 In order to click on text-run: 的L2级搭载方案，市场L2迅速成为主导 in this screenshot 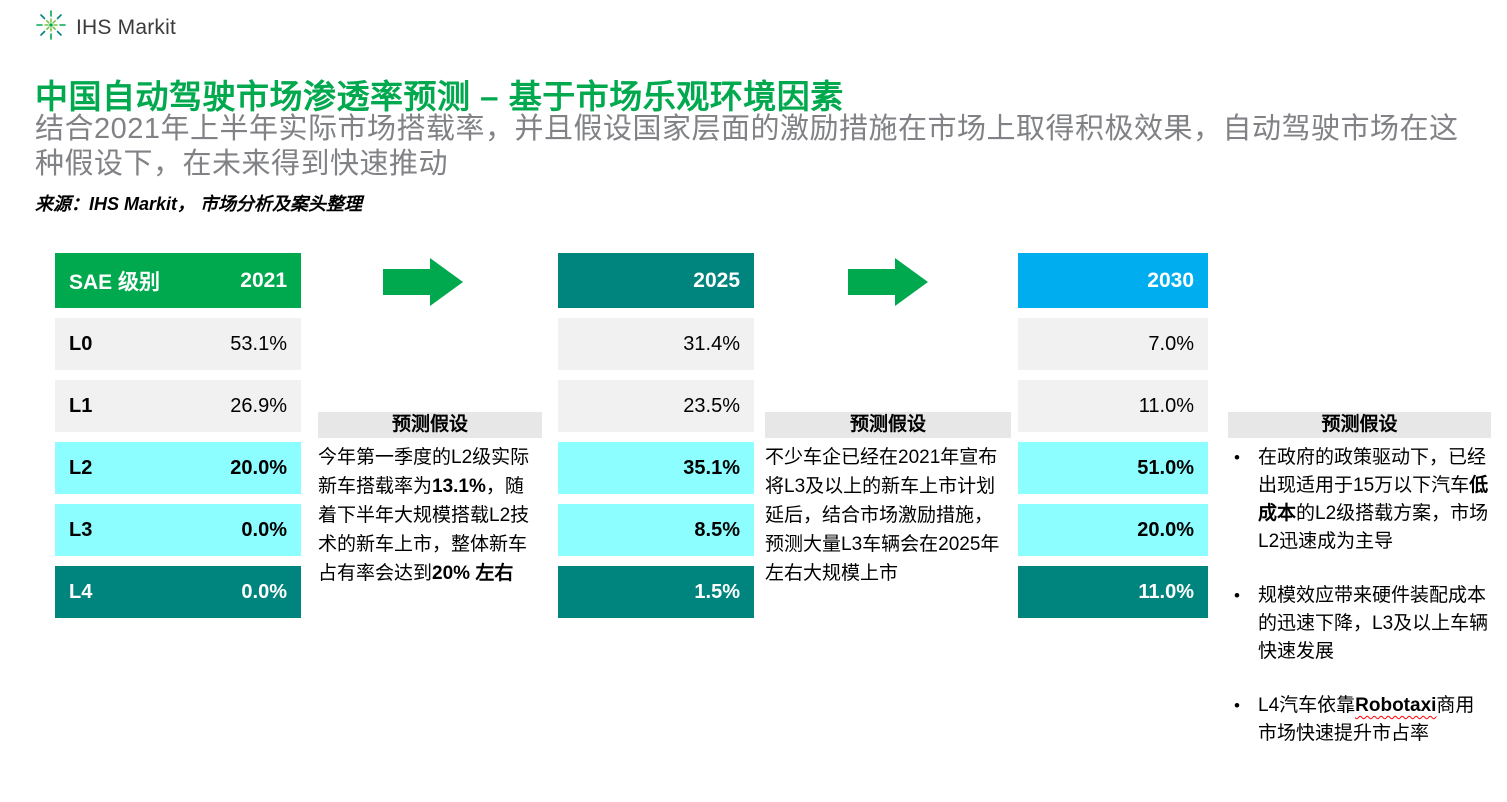, I will do `click(1373, 527)`.